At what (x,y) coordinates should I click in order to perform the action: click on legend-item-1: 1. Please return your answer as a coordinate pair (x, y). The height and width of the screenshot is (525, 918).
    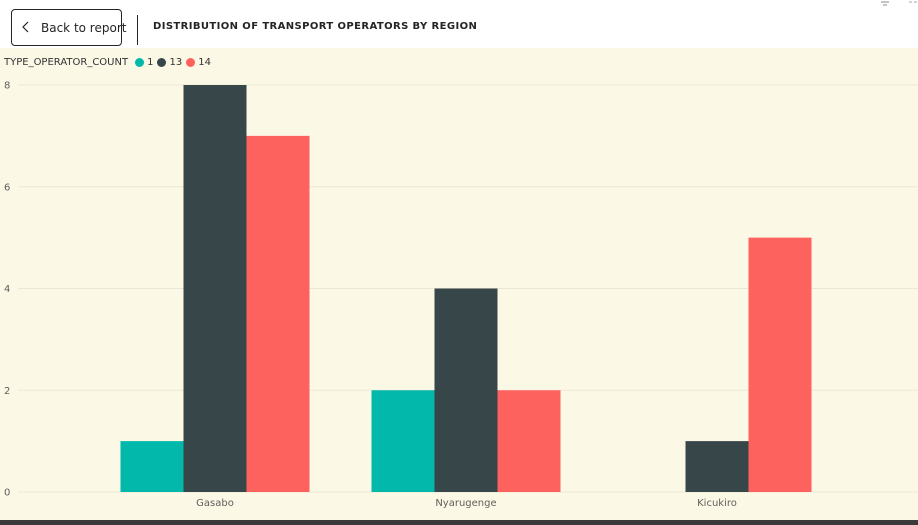
    Looking at the image, I should click on (144, 62).